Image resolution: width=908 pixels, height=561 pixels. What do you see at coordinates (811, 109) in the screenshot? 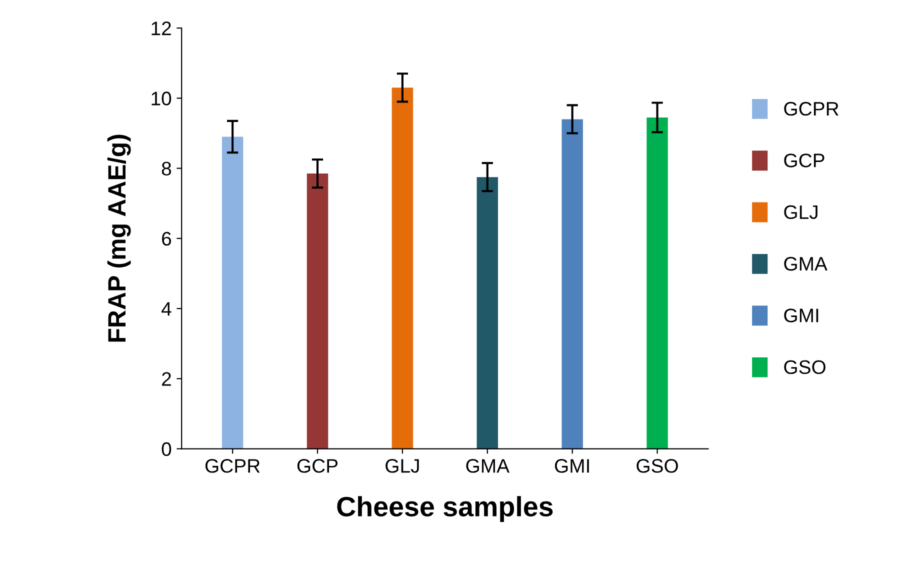
I see `legend-label: GCPR` at bounding box center [811, 109].